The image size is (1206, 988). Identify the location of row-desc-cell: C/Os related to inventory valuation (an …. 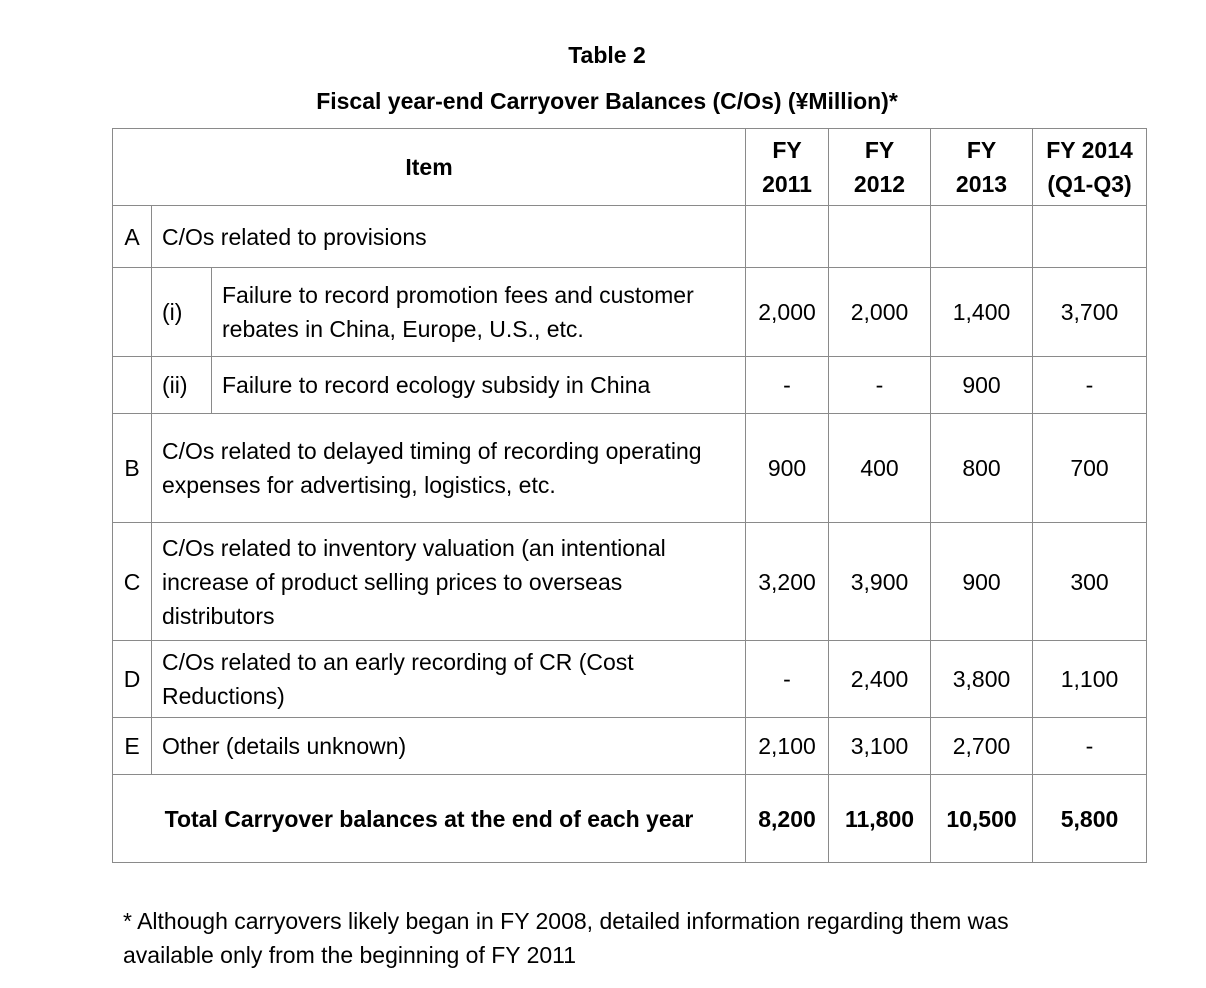
(448, 581).